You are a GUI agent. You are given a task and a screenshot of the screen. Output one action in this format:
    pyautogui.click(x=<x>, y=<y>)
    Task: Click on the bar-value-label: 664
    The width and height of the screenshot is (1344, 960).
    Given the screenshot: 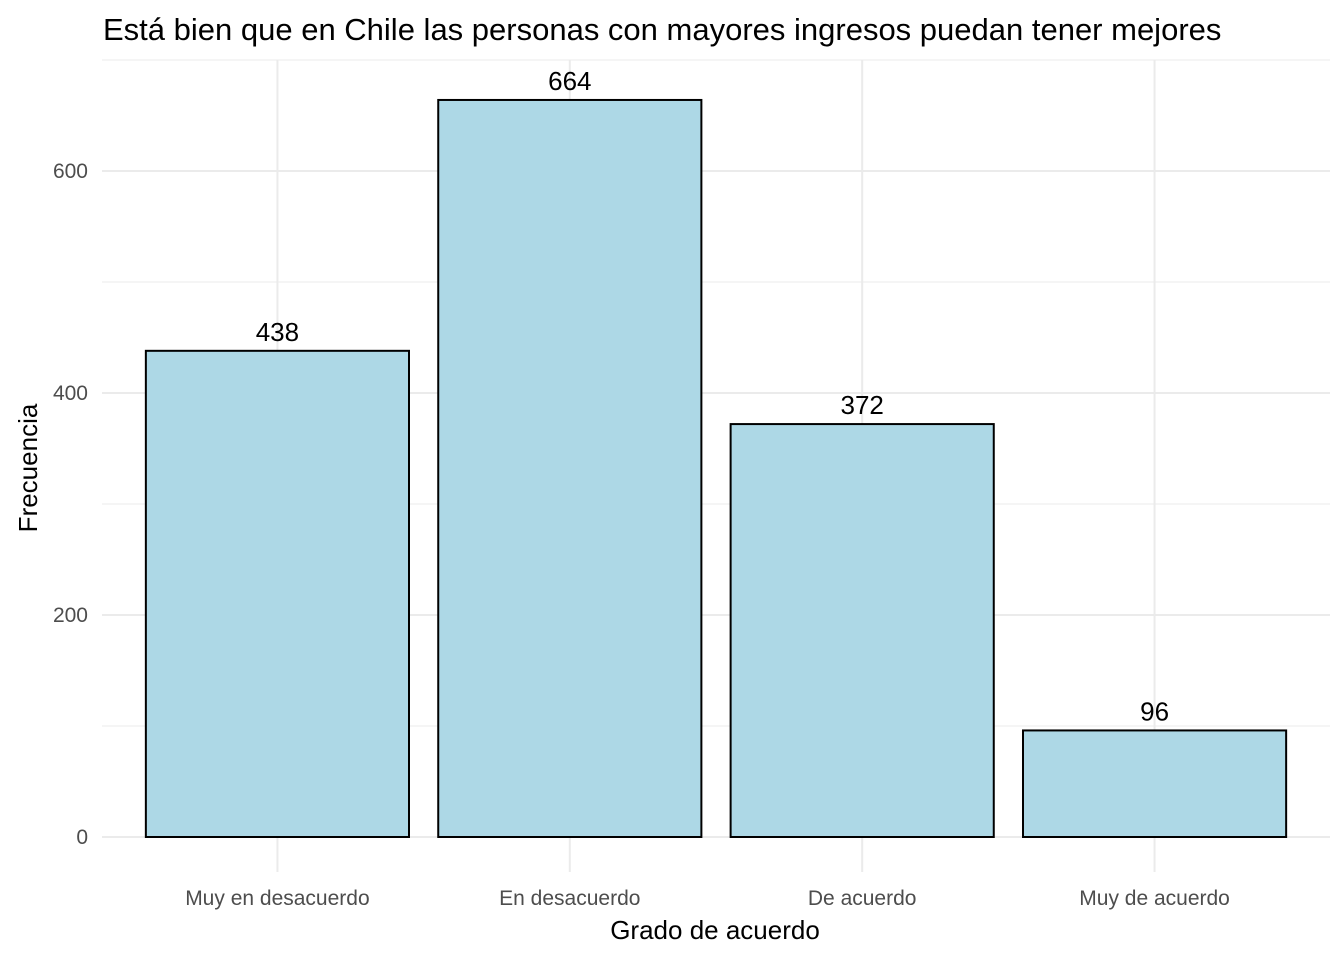 What is the action you would take?
    pyautogui.click(x=569, y=81)
    